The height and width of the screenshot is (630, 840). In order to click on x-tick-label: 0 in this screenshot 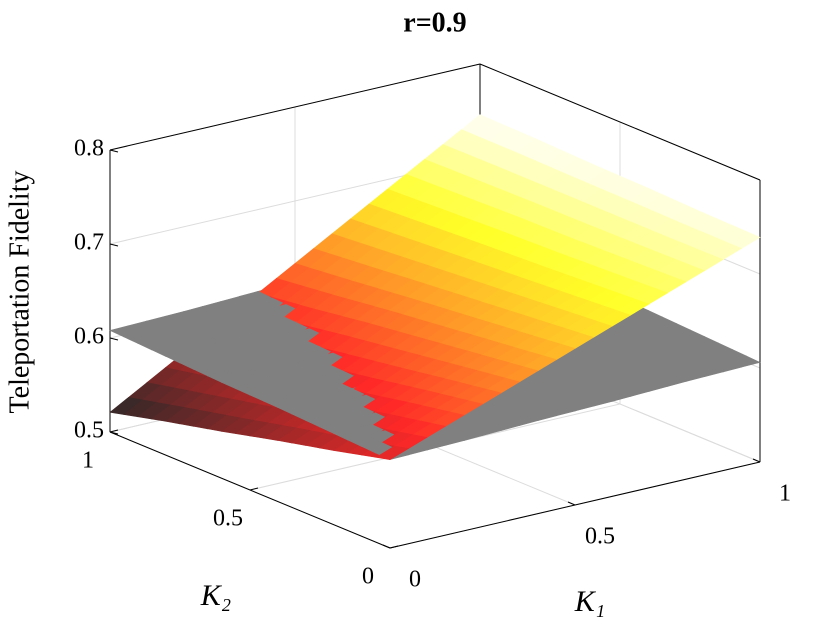, I will do `click(415, 580)`.